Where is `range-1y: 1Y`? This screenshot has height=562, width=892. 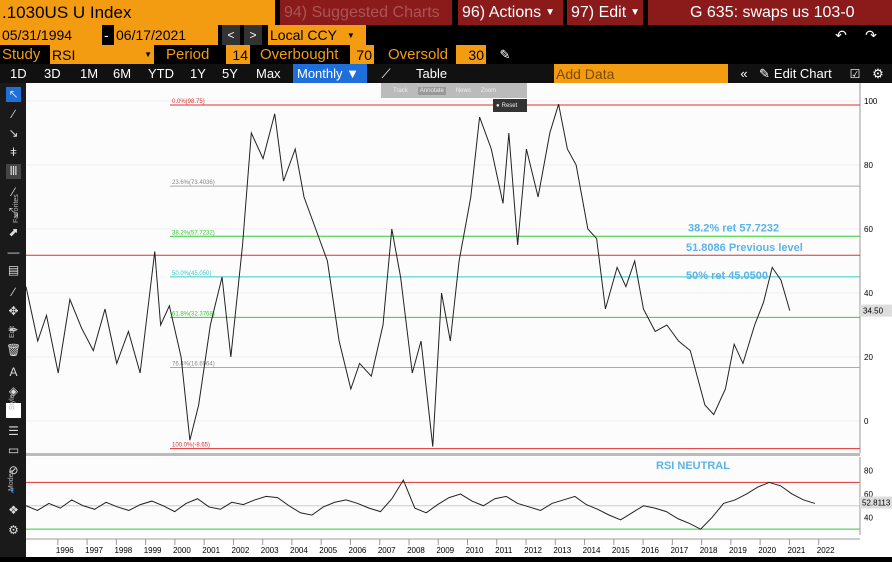 range-1y: 1Y is located at coordinates (198, 73).